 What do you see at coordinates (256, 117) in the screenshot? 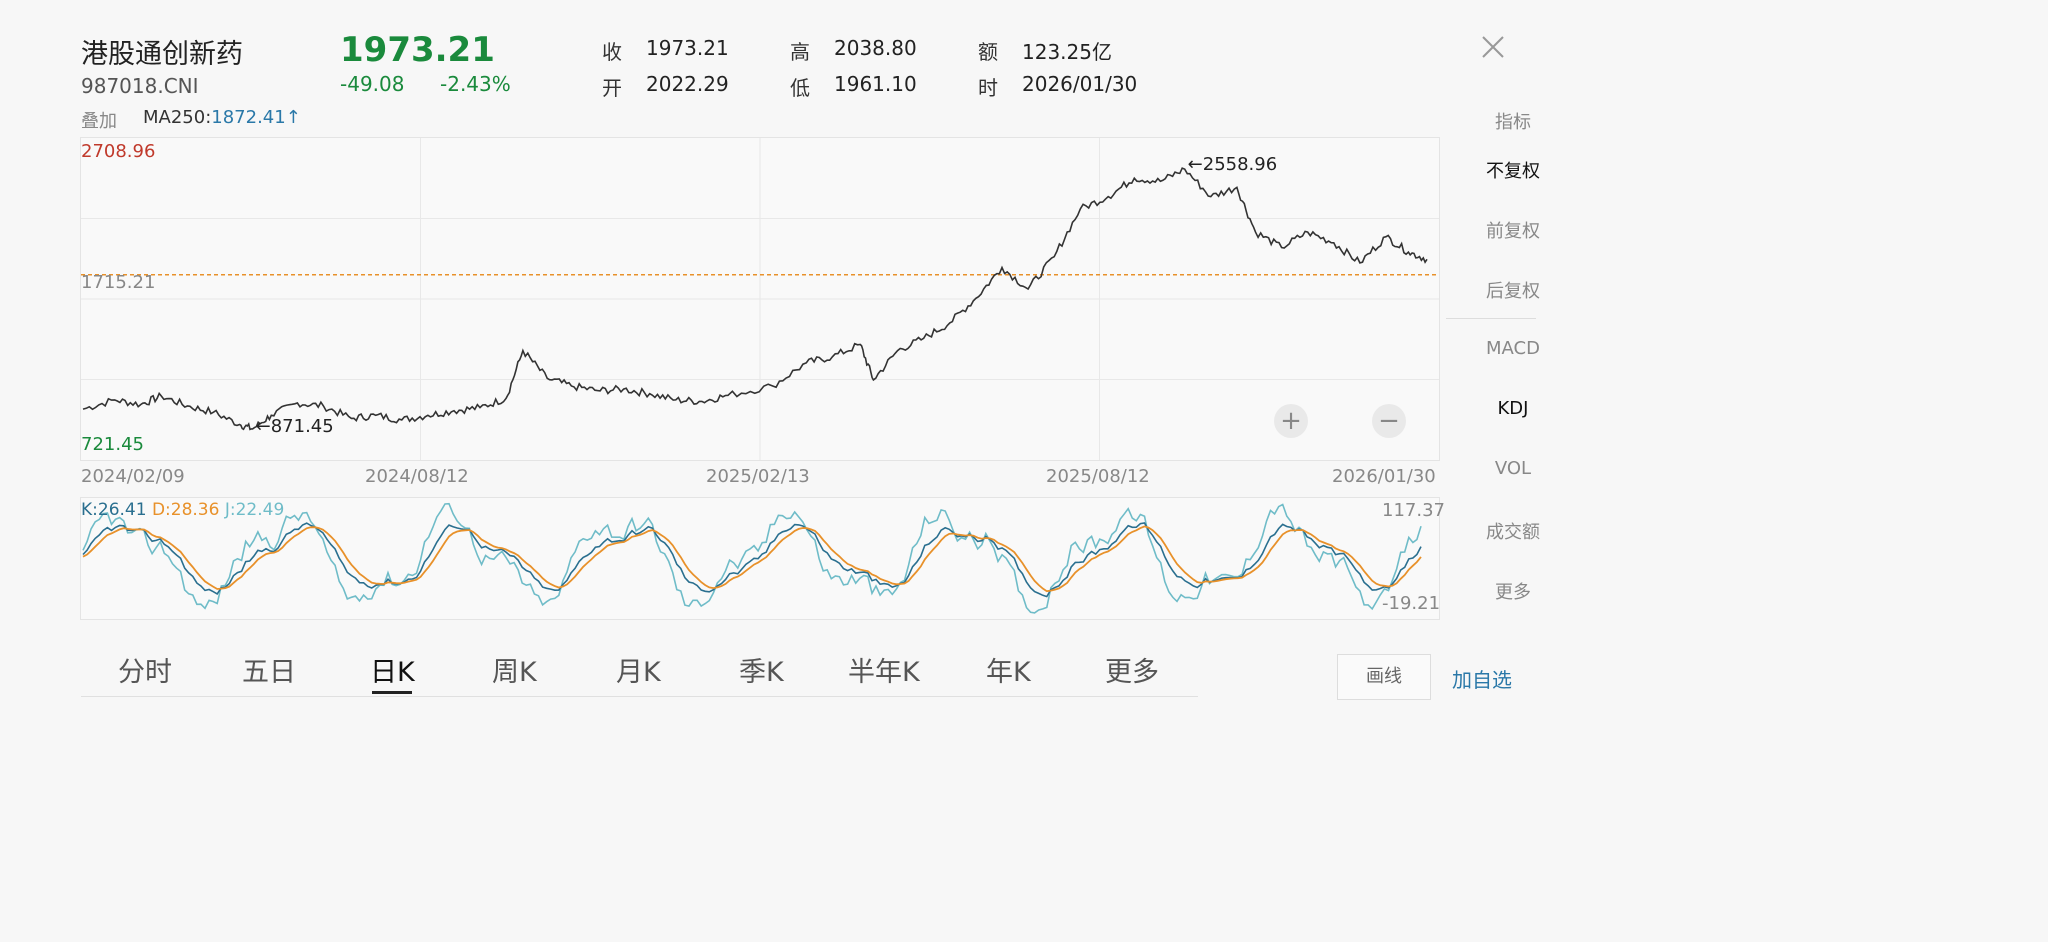
I see `ma250-value: 1872.41↑` at bounding box center [256, 117].